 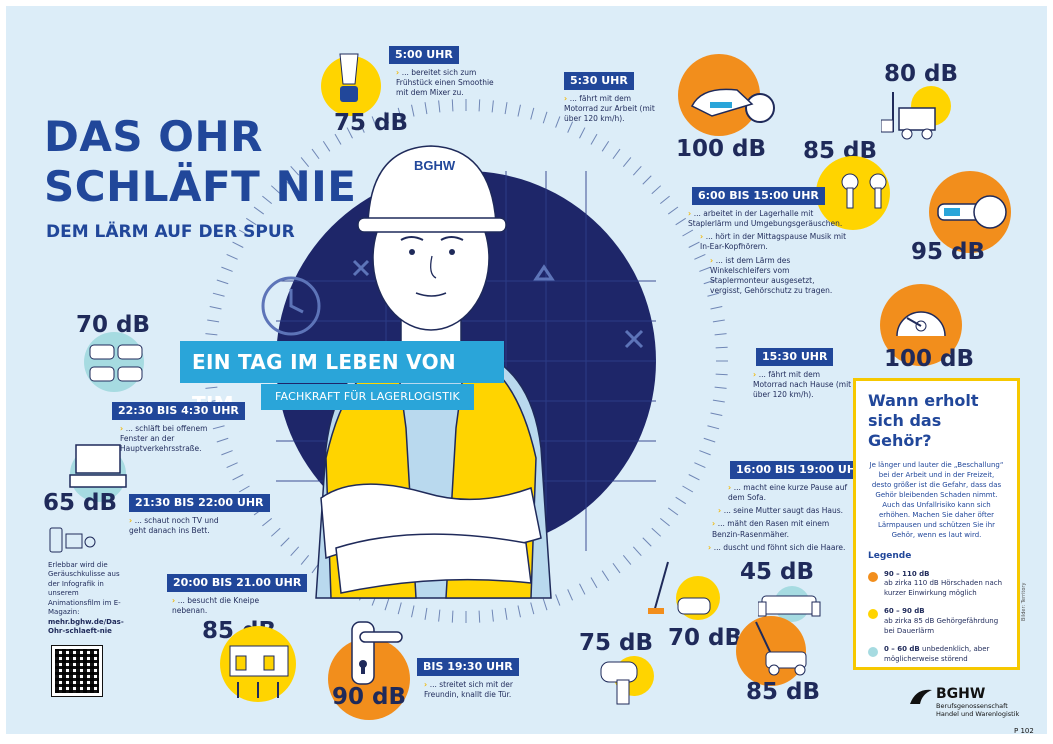 I want to click on time-0530: 5:30 UHR, so click(x=599, y=81).